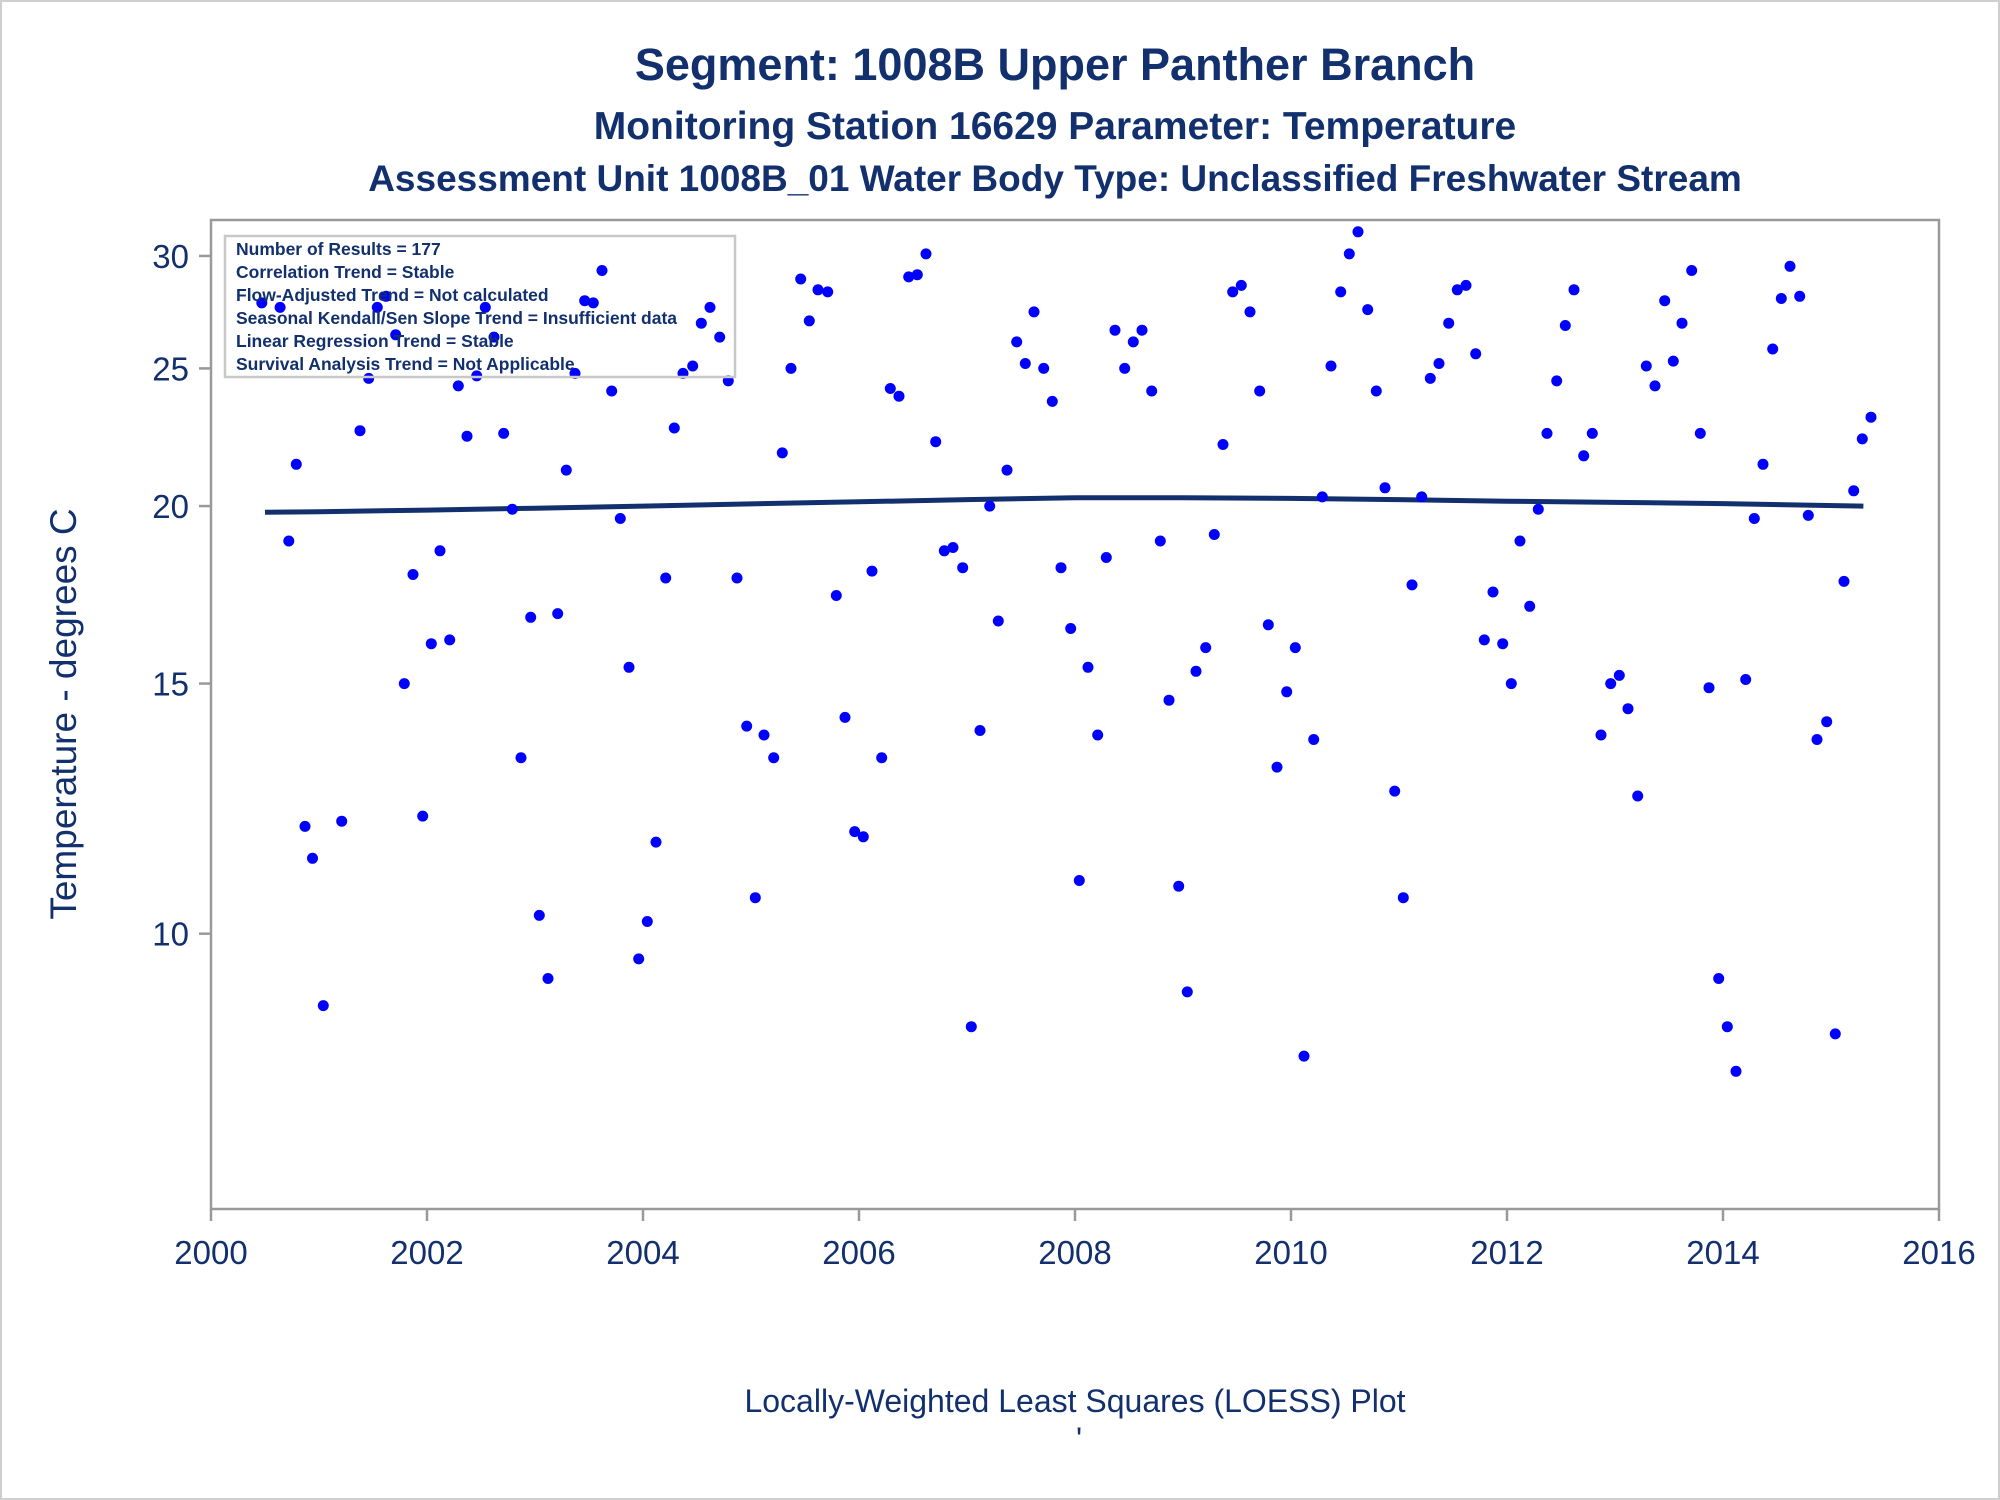 The height and width of the screenshot is (1500, 2000). What do you see at coordinates (1722, 1252) in the screenshot?
I see `x-tick-label: 2014` at bounding box center [1722, 1252].